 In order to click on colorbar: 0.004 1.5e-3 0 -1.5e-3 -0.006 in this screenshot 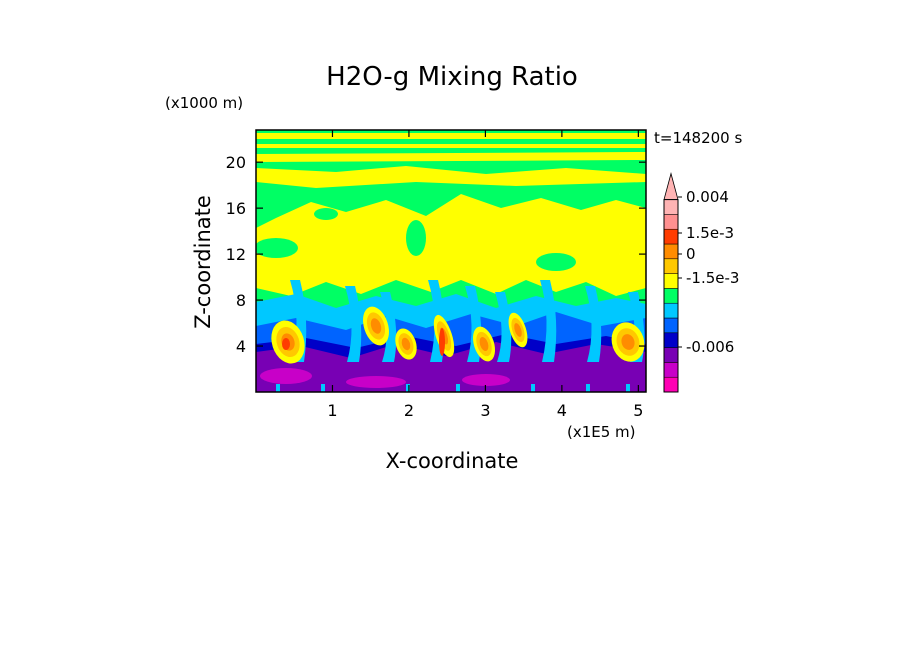, I will do `click(701, 282)`.